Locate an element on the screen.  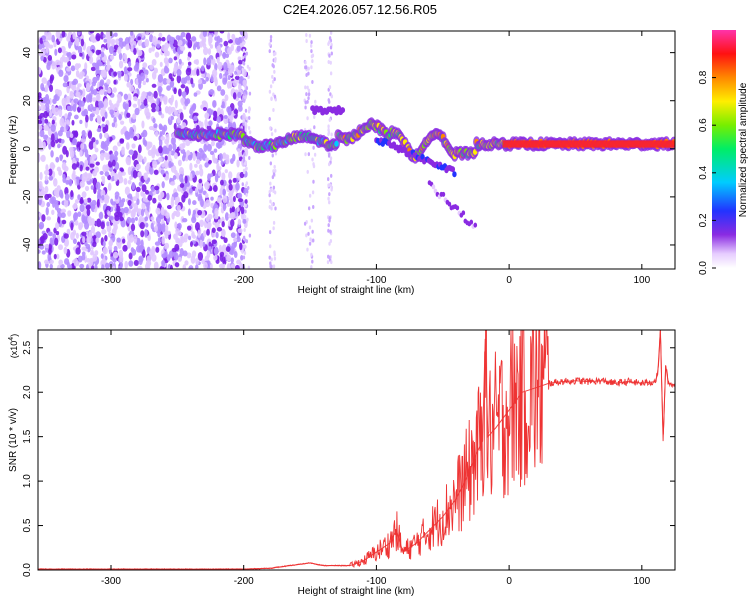
colorbar-tick-label: 0.4 is located at coordinates (703, 172).